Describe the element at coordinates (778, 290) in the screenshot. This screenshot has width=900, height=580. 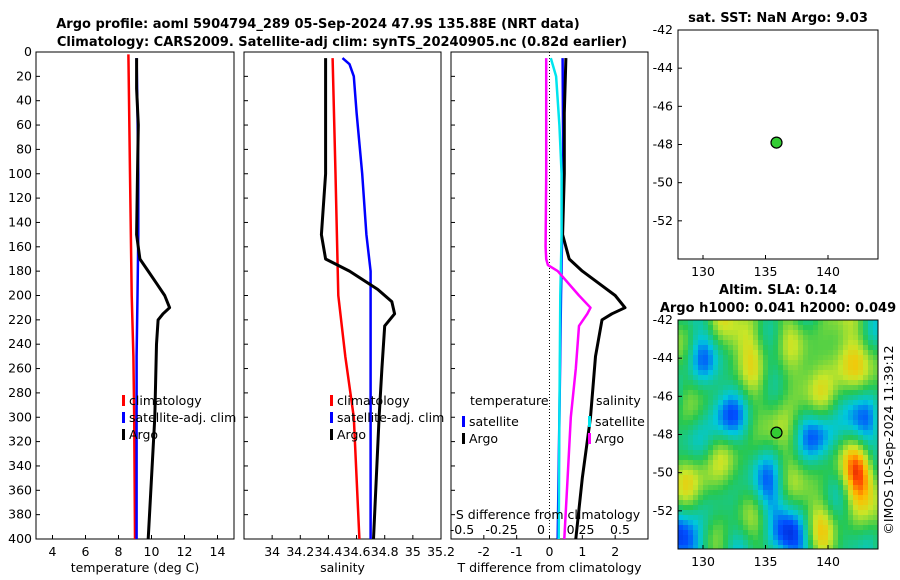
I see `sla-map-title-line1: Altim. SLA: 0.14` at that location.